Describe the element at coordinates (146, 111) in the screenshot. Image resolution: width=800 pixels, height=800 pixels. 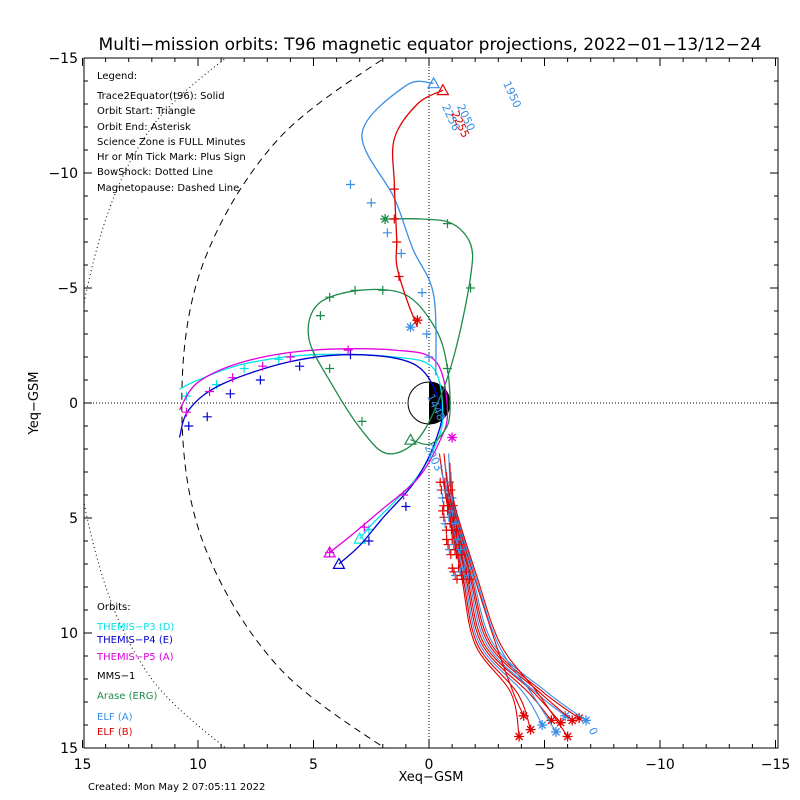
I see `legend-note: Orbit Start: Triangle` at that location.